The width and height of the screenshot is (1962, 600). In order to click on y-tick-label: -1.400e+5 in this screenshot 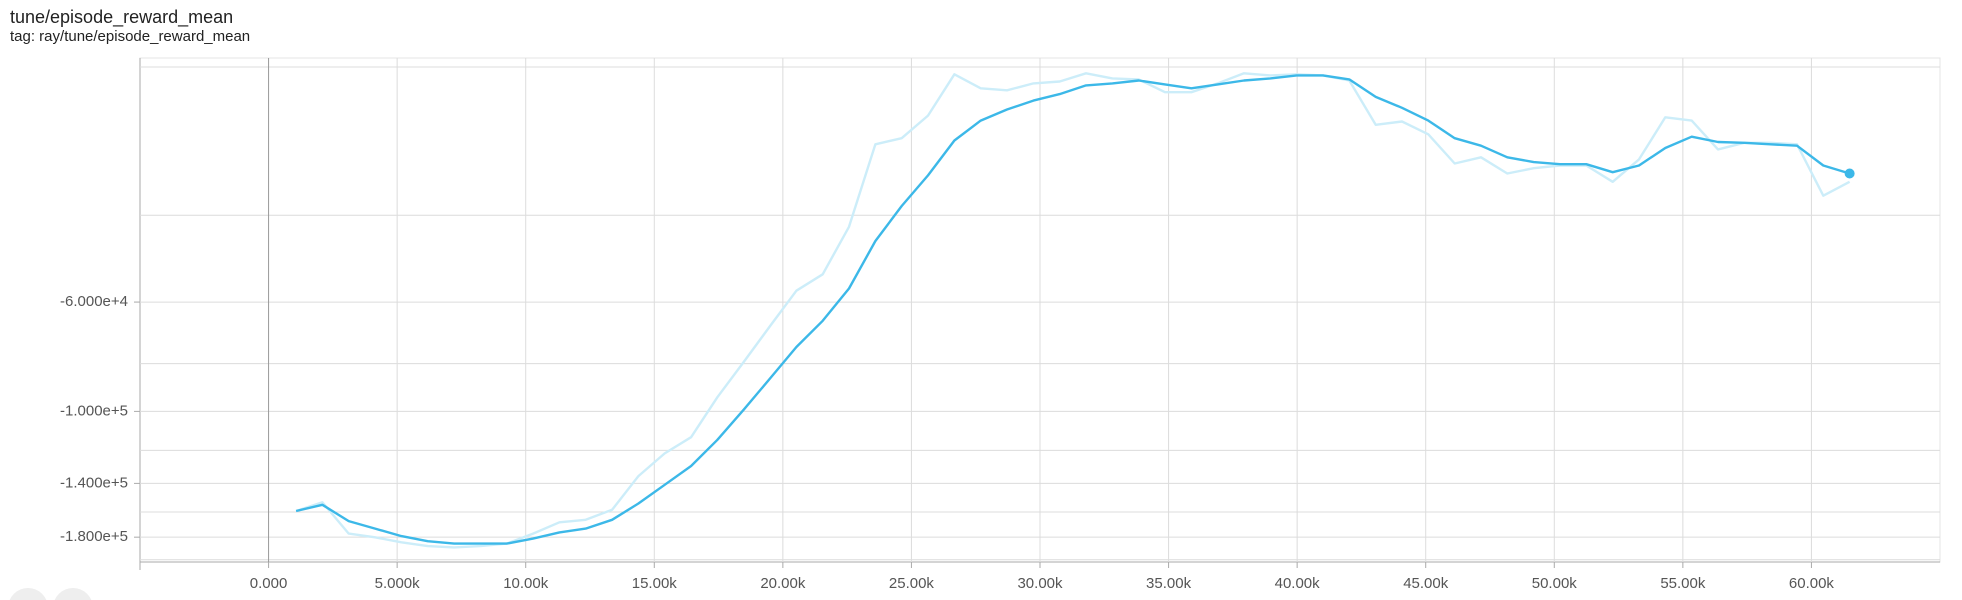, I will do `click(94, 482)`.